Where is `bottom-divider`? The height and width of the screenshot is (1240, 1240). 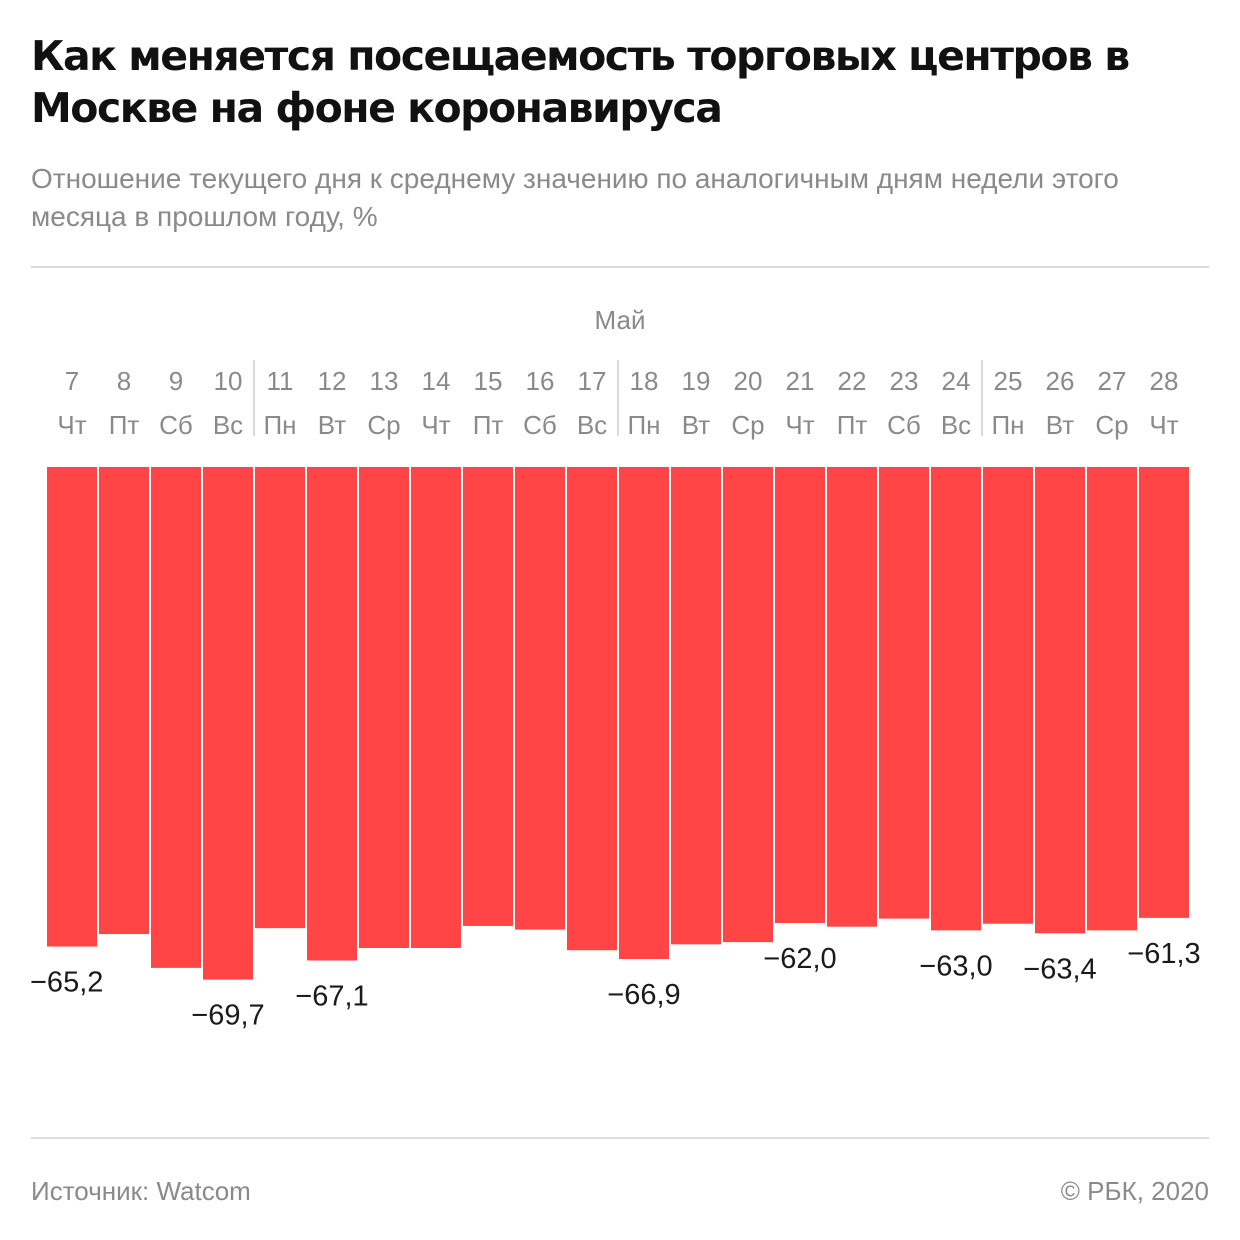
bottom-divider is located at coordinates (620, 1138).